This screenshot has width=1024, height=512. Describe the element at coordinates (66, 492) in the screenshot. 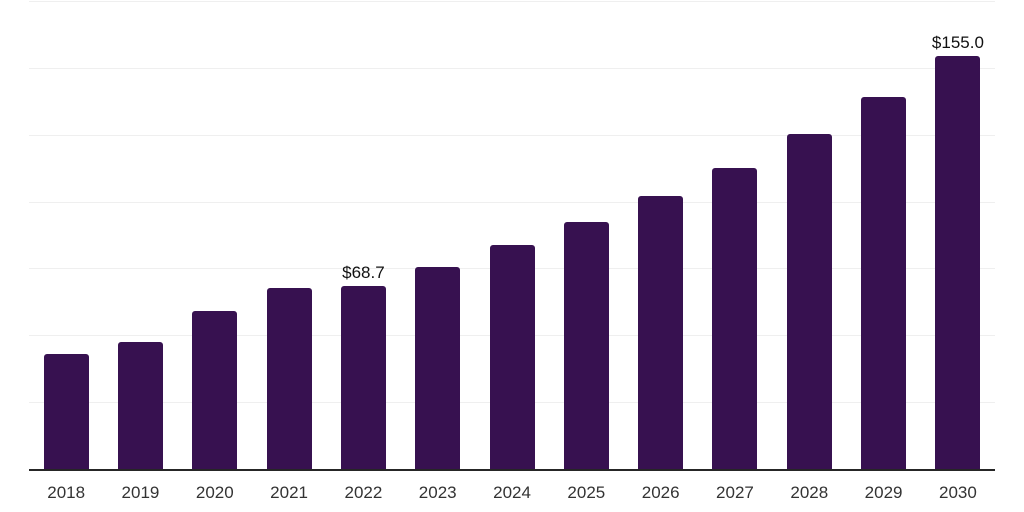

I see `x-tick-label-2018: 2018` at that location.